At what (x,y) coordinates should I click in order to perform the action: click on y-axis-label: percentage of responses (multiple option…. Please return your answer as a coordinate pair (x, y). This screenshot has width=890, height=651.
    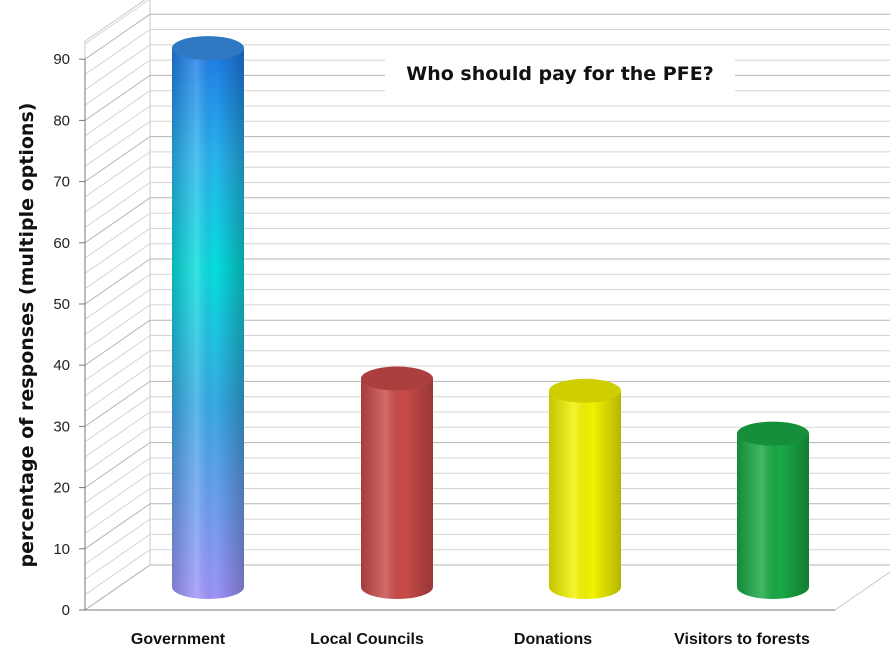
    Looking at the image, I should click on (27, 335).